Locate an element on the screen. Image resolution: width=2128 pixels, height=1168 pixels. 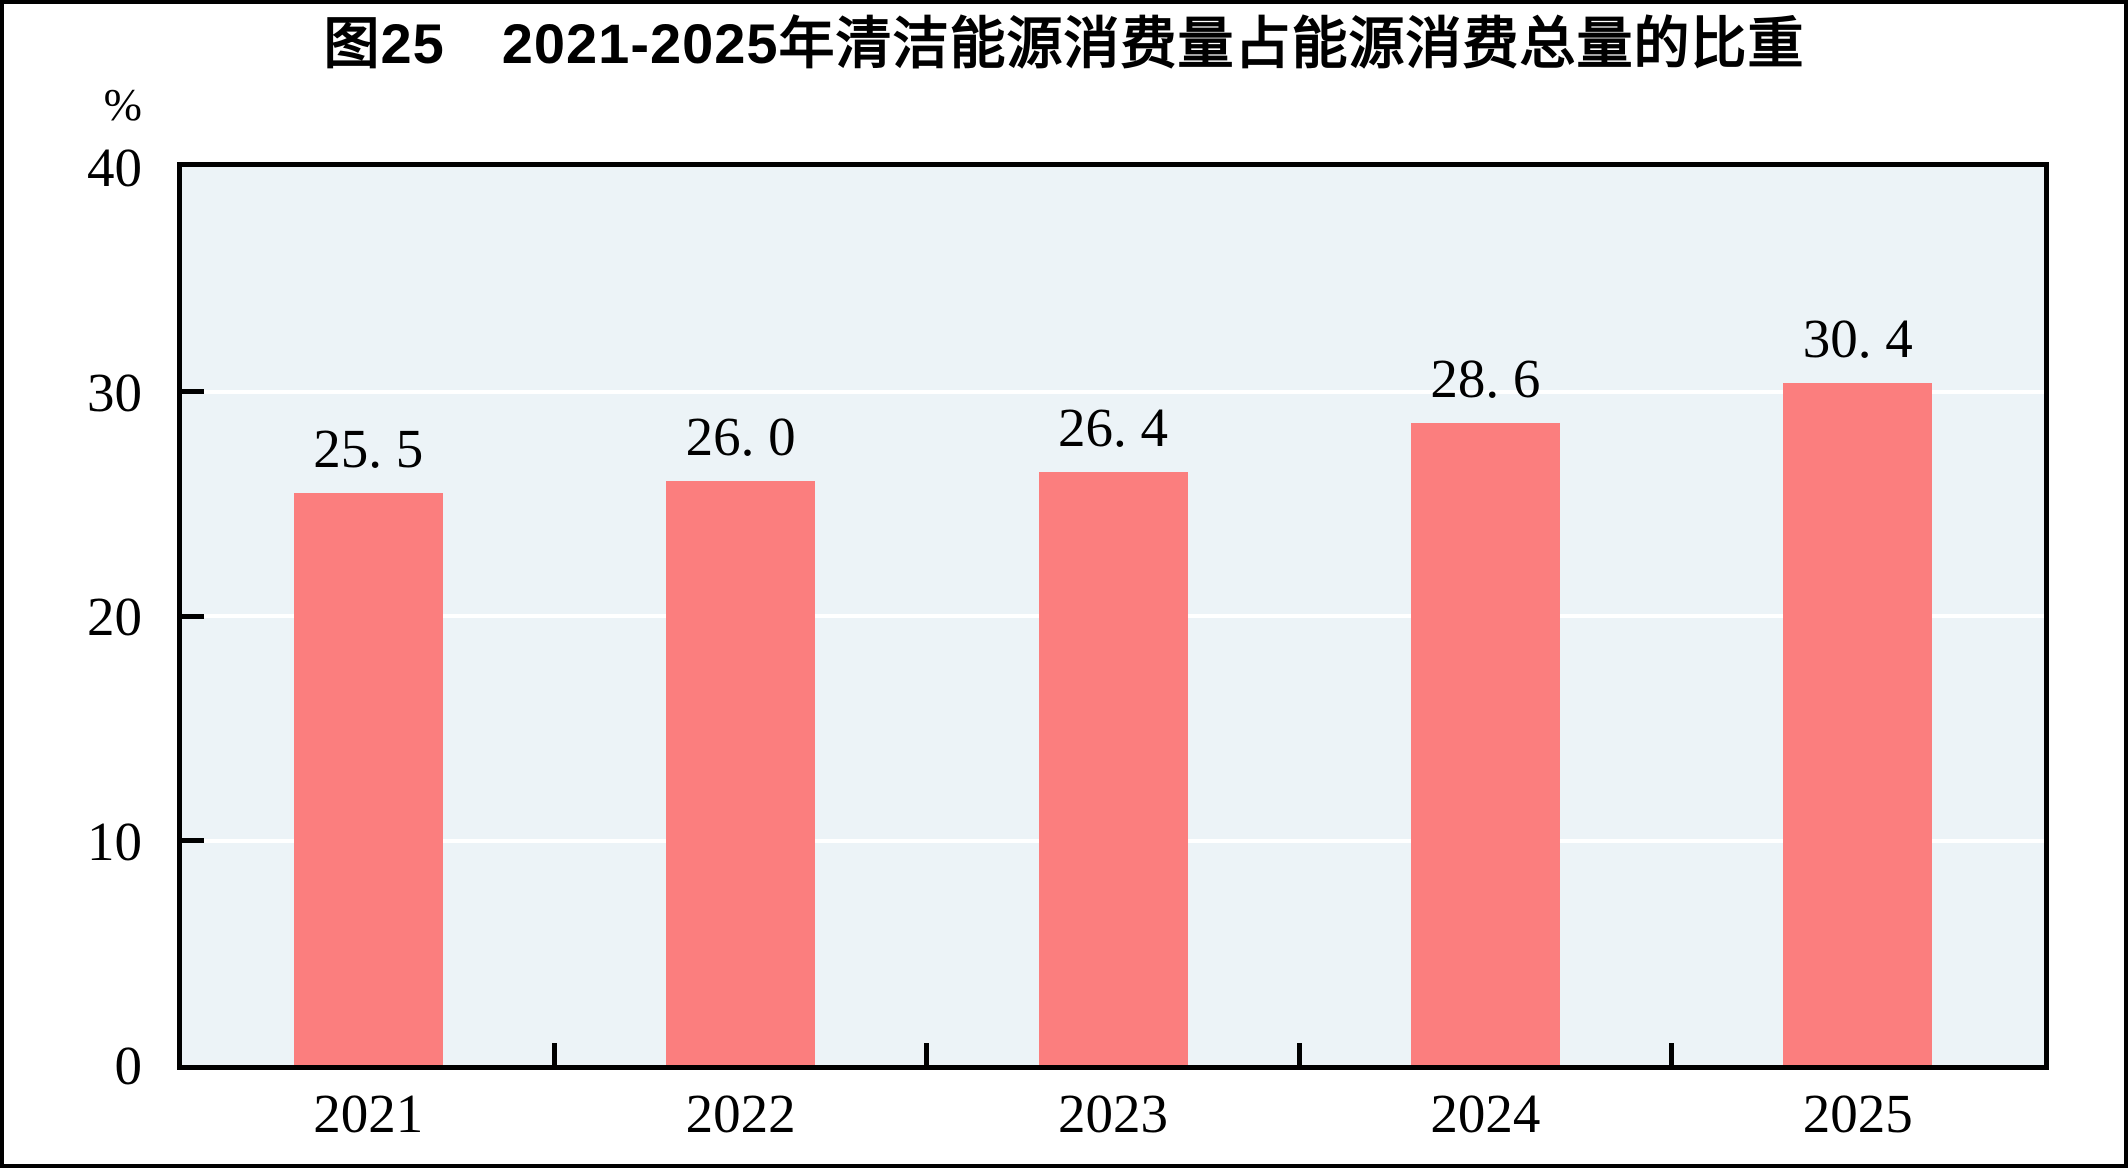
bar-value-label: 26. 0 is located at coordinates (740, 437).